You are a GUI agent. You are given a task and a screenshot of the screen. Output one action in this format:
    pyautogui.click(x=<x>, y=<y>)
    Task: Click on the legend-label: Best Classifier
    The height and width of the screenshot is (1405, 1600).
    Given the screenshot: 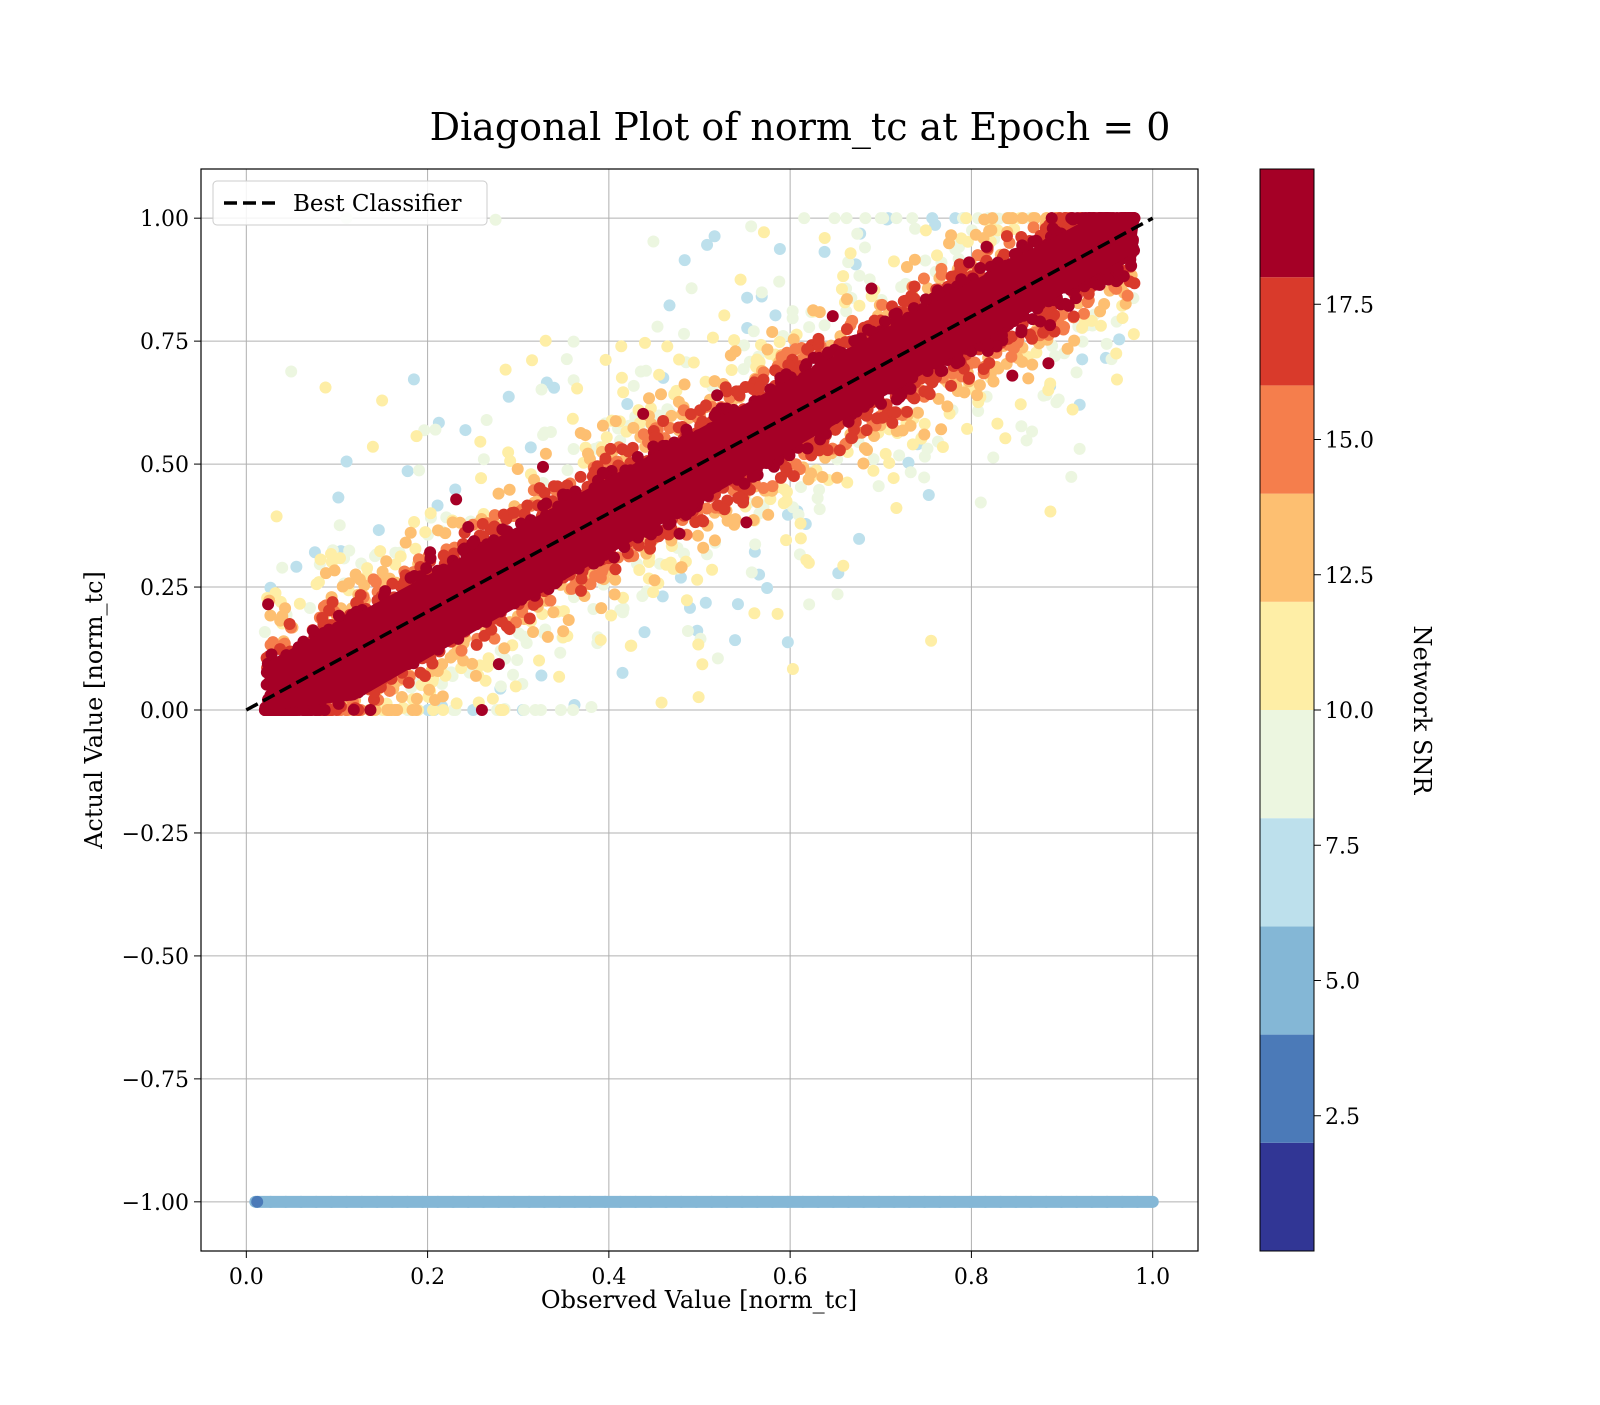 What is the action you would take?
    pyautogui.click(x=377, y=204)
    